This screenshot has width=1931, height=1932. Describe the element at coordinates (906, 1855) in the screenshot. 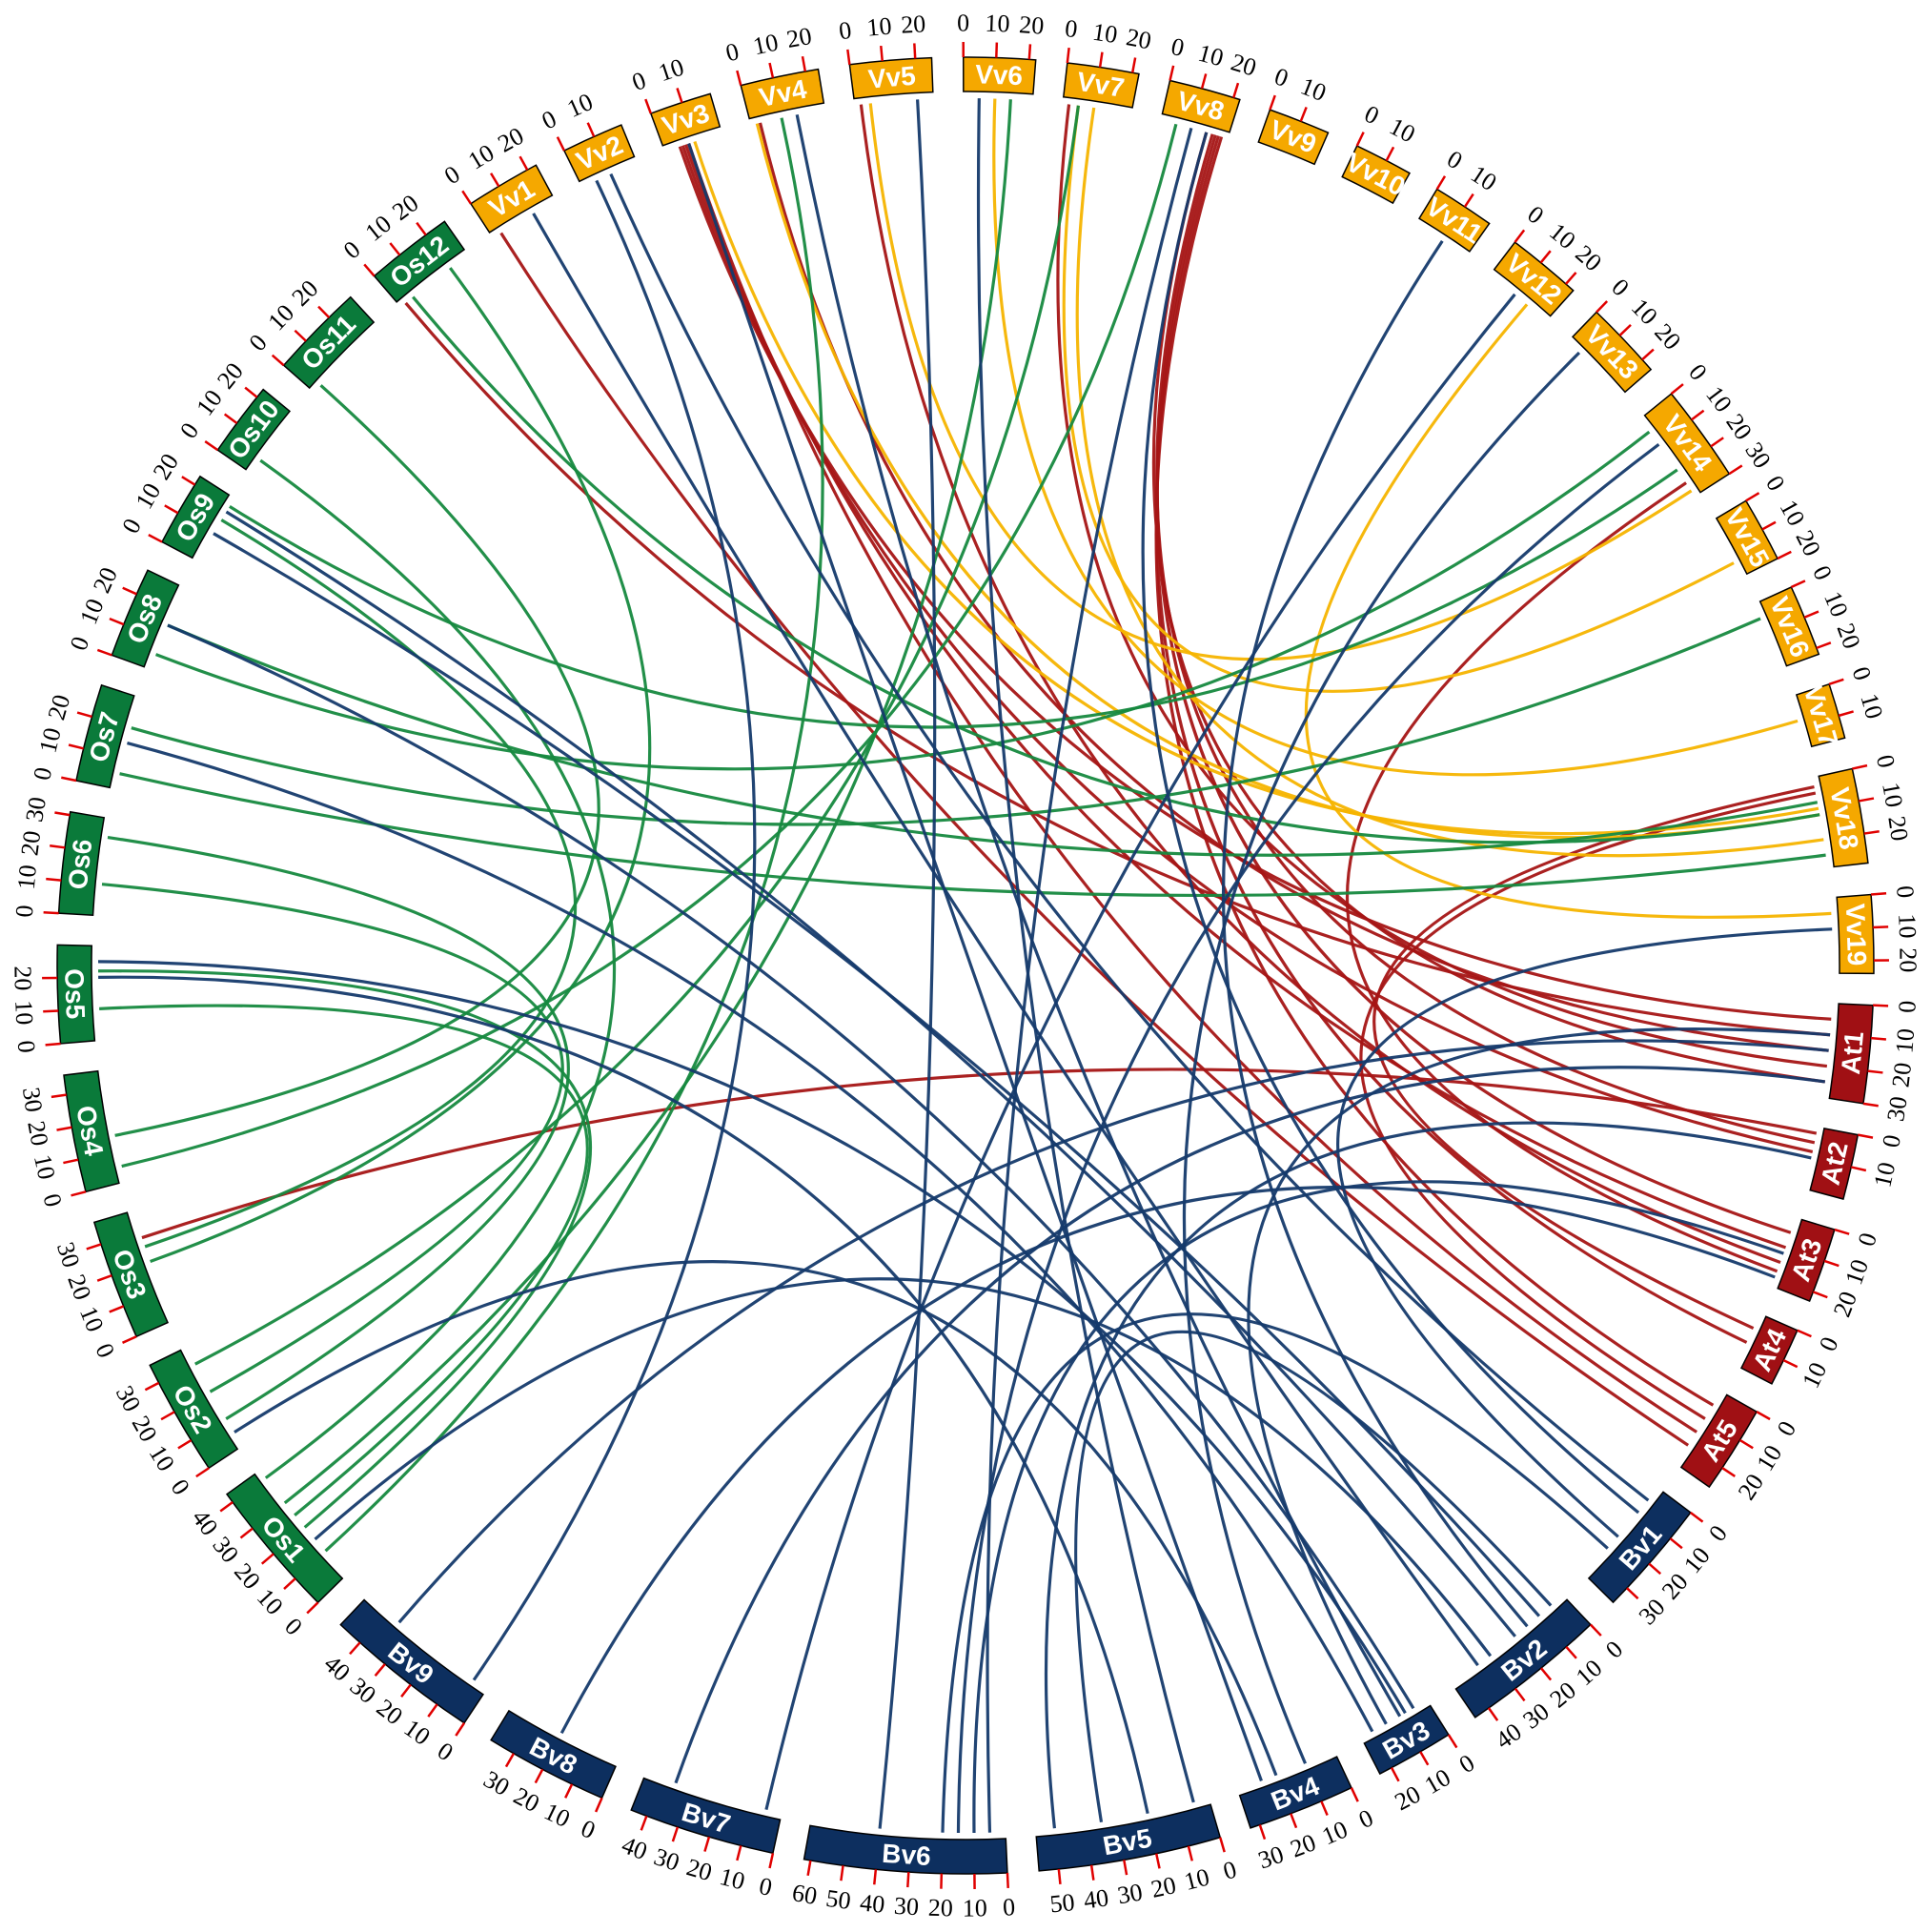

I see `chromosome-label: Bv6` at that location.